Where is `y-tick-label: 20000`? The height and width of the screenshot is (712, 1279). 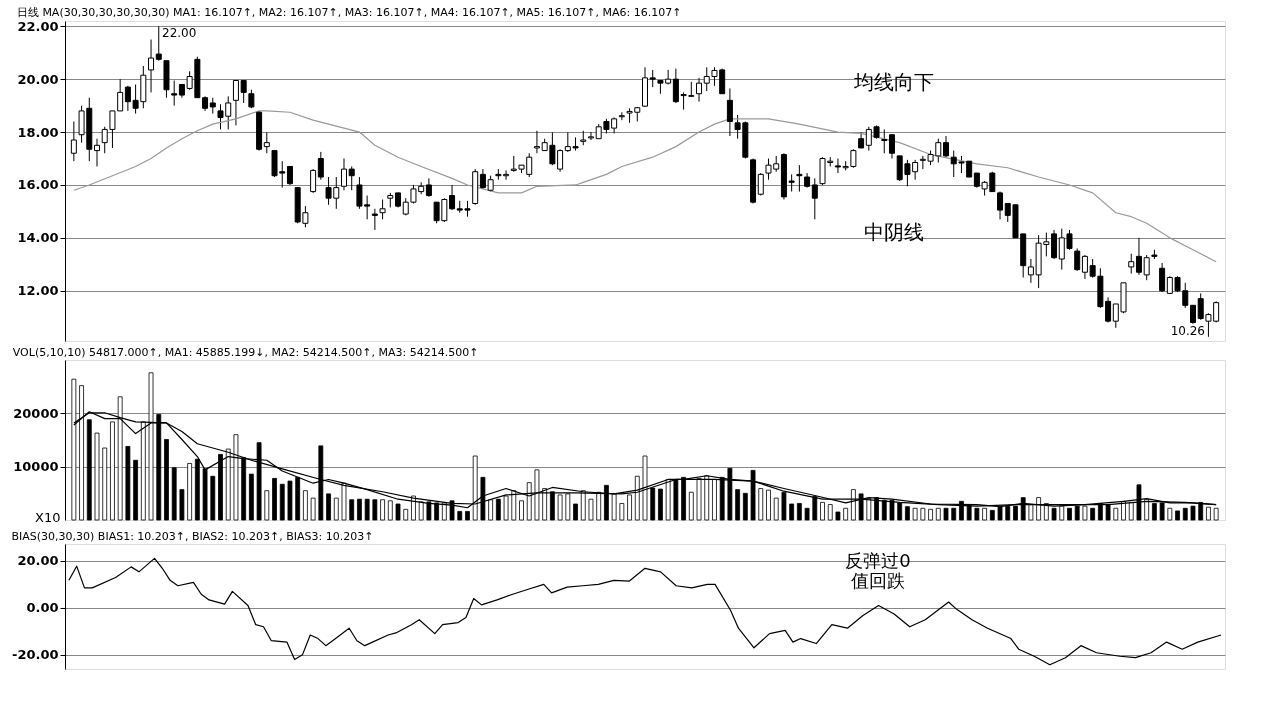
y-tick-label: 20000 is located at coordinates (36, 413).